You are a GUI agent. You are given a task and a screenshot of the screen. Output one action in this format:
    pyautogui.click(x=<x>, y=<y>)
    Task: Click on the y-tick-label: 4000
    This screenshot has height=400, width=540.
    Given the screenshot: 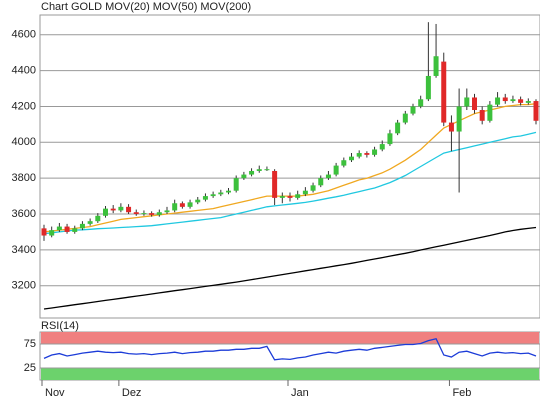 What is the action you would take?
    pyautogui.click(x=24, y=142)
    